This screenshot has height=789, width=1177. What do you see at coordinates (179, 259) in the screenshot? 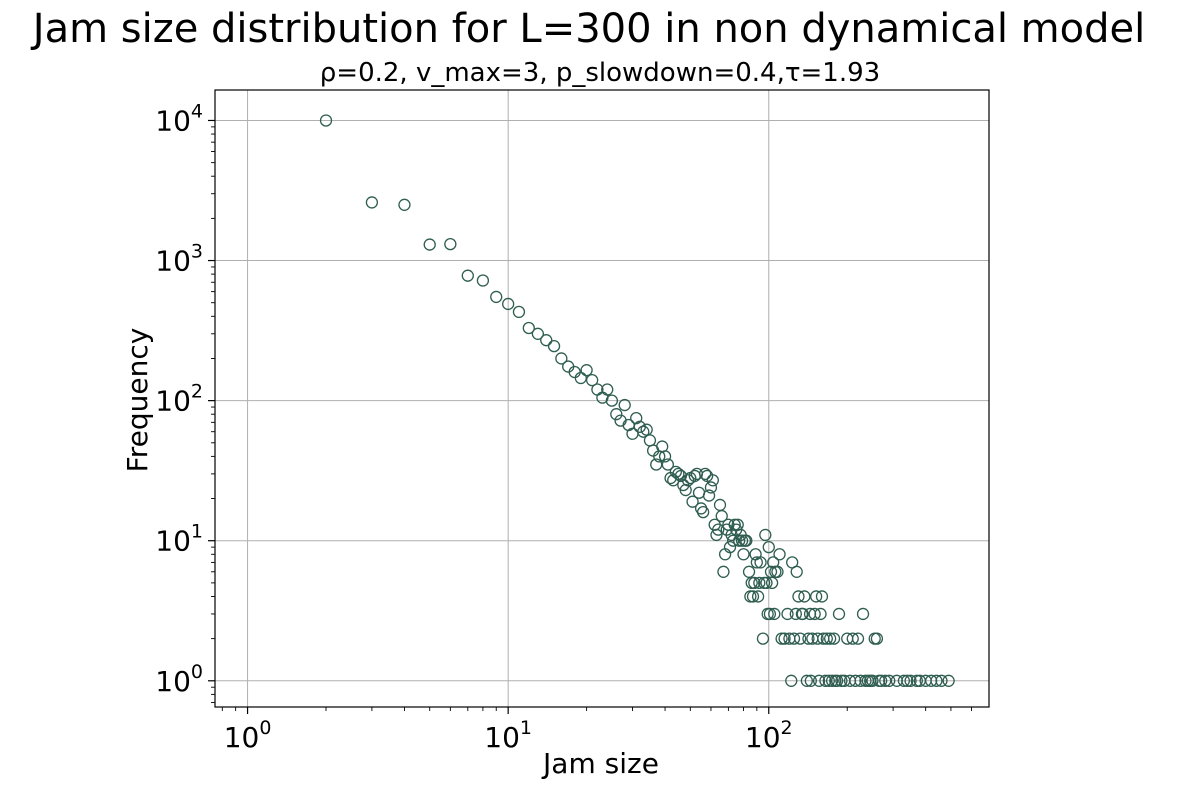
I see `y-tick-label: 10³` at bounding box center [179, 259].